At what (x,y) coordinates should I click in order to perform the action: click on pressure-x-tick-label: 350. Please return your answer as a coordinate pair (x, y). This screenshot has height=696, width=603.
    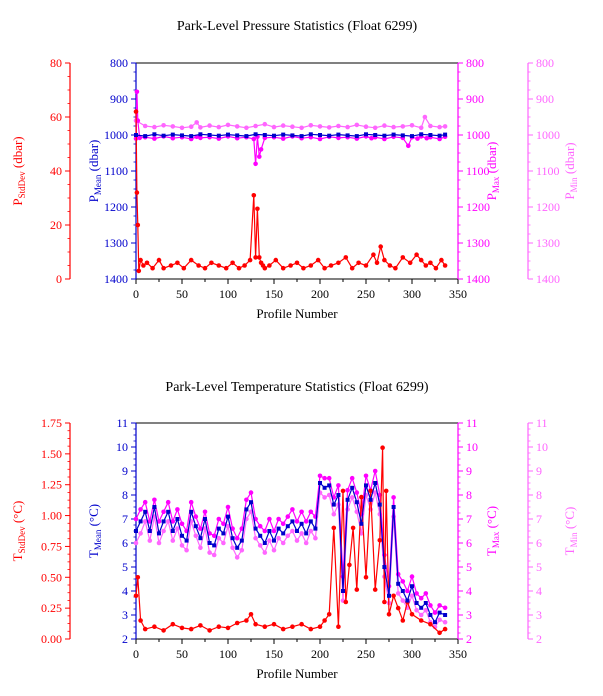
    Looking at the image, I should click on (458, 294).